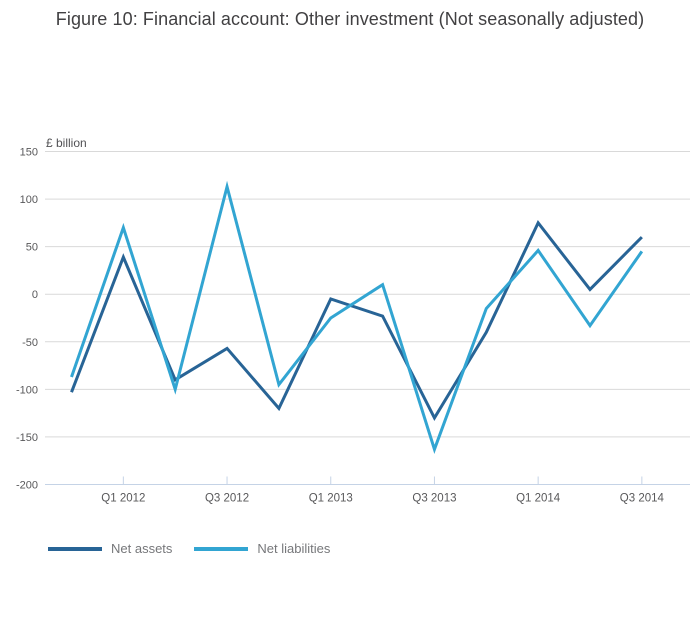 The height and width of the screenshot is (635, 700). I want to click on x-tick-label: Q3 2013, so click(434, 499).